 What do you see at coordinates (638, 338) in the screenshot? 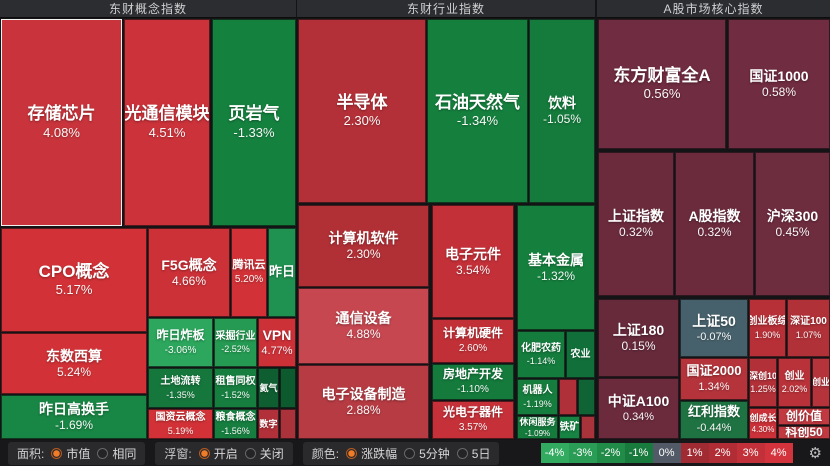
I see `treemap-tile: 上证180 0.15%` at bounding box center [638, 338].